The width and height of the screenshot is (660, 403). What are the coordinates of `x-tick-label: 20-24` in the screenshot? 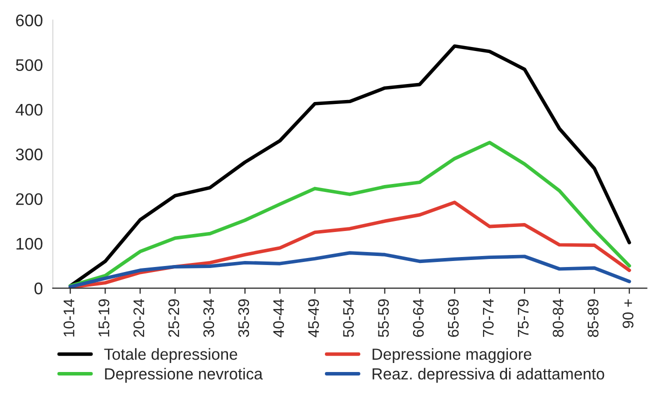 It's located at (138, 318).